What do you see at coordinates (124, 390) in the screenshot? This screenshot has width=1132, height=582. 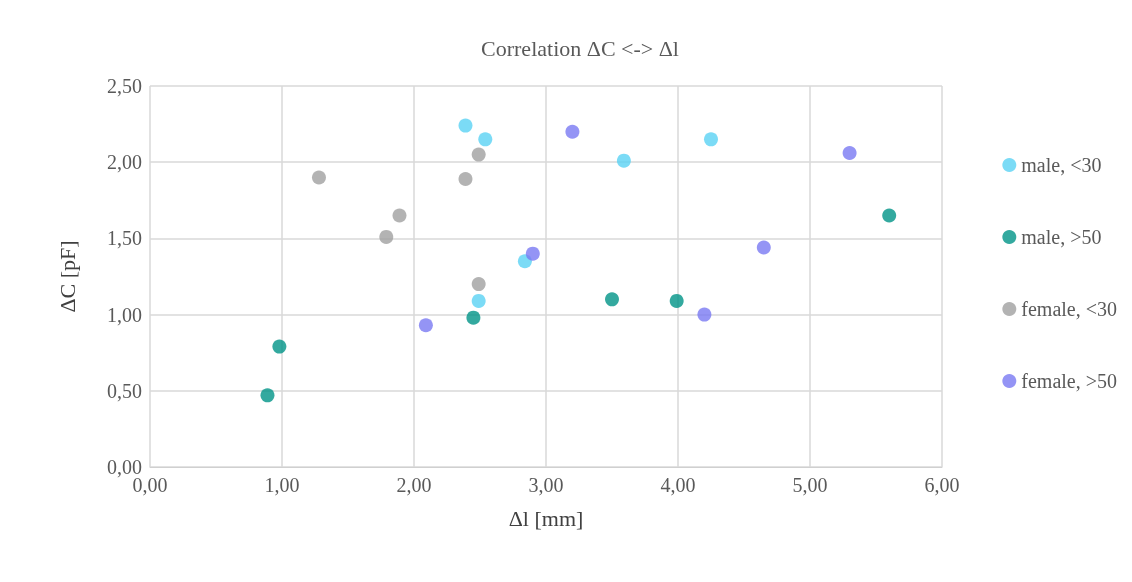 I see `y-tick-label: 0,50` at bounding box center [124, 390].